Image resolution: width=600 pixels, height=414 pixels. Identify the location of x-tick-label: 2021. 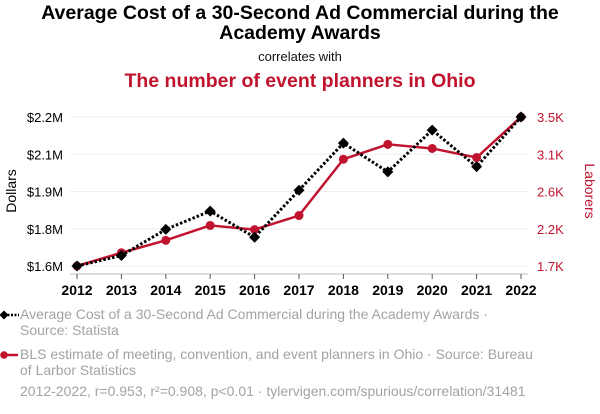
(476, 290).